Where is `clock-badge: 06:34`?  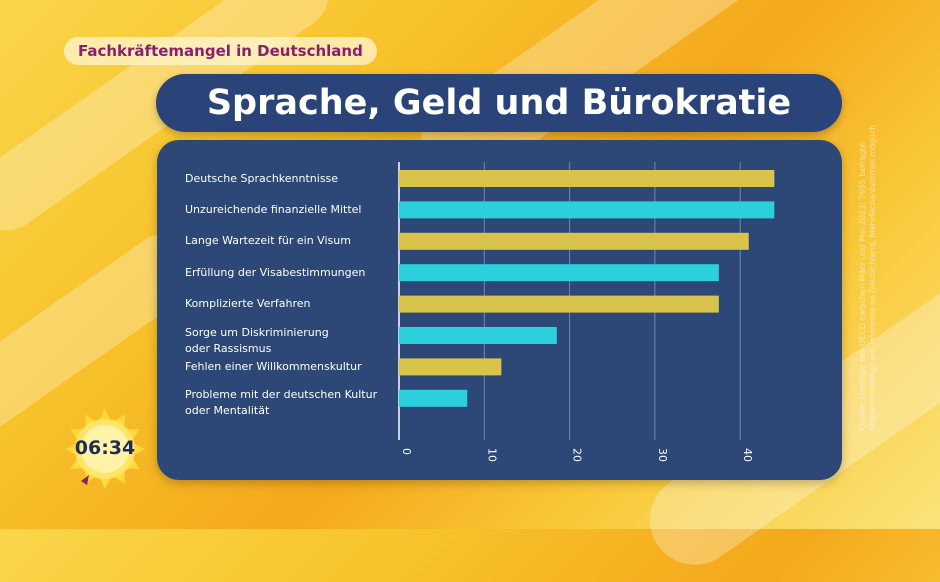 clock-badge: 06:34 is located at coordinates (105, 451).